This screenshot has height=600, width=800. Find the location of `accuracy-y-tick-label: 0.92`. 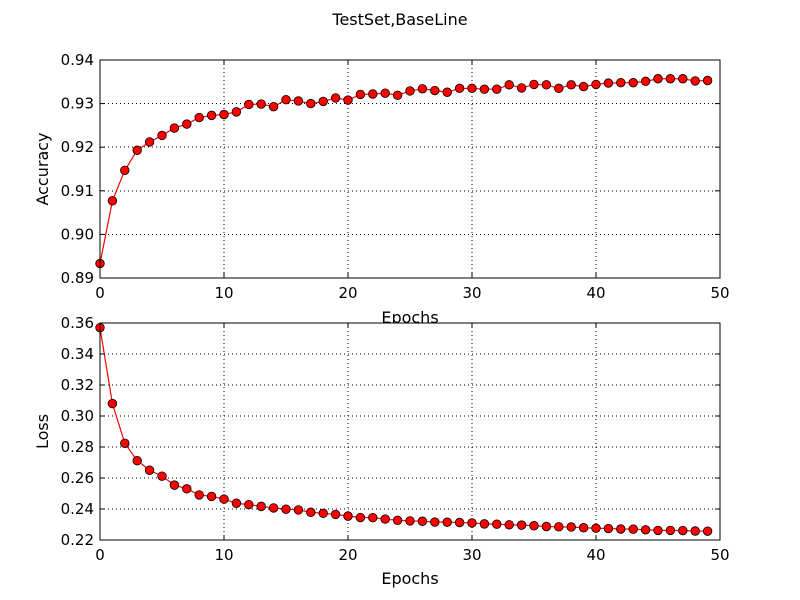

accuracy-y-tick-label: 0.92 is located at coordinates (77, 147).